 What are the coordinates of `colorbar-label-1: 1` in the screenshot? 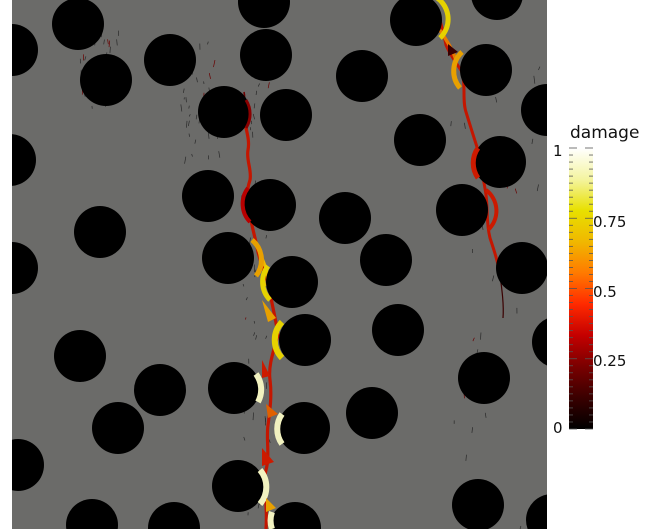 It's located at (558, 151).